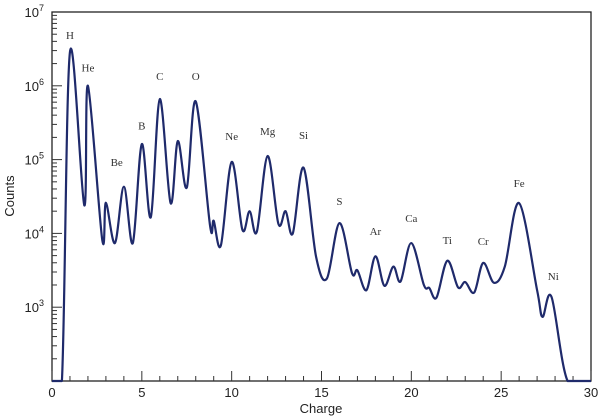 The image size is (600, 418). I want to click on y-tick-label: 10⁵, so click(34, 159).